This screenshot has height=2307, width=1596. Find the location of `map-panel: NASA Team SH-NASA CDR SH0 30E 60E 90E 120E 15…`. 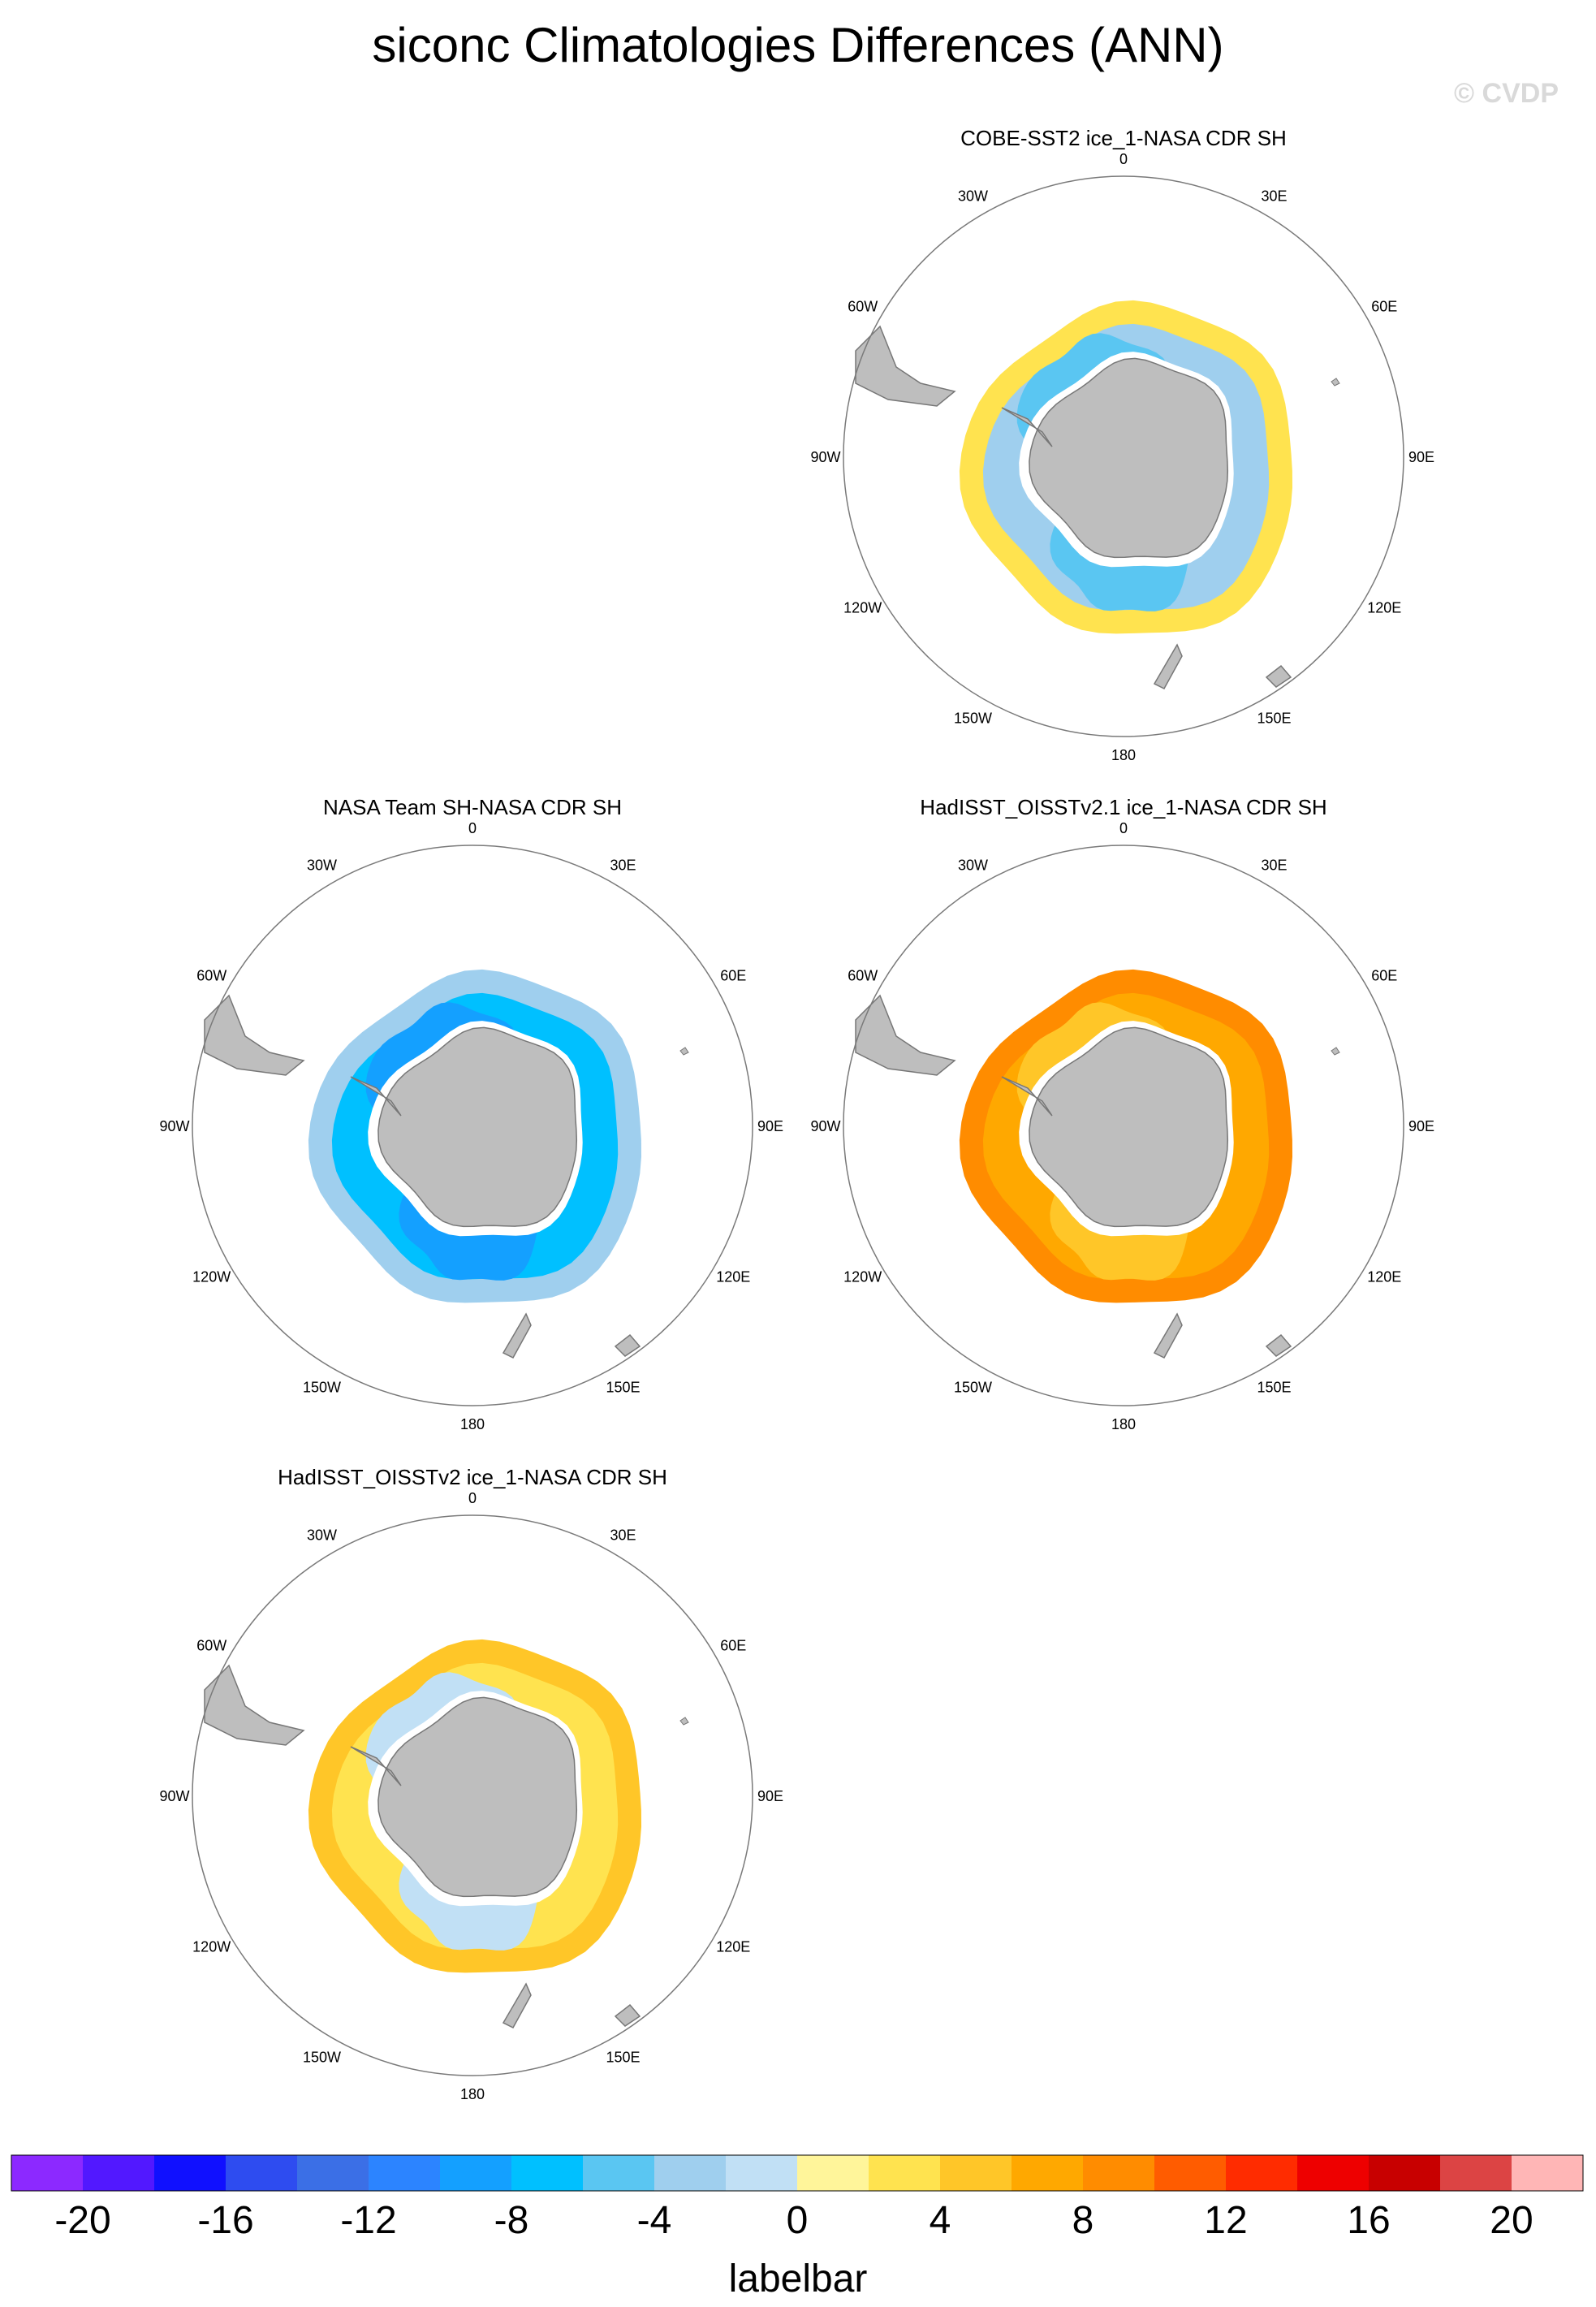

map-panel: NASA Team SH-NASA CDR SH0 30E 60E 90E 120E 15… is located at coordinates (471, 1113).